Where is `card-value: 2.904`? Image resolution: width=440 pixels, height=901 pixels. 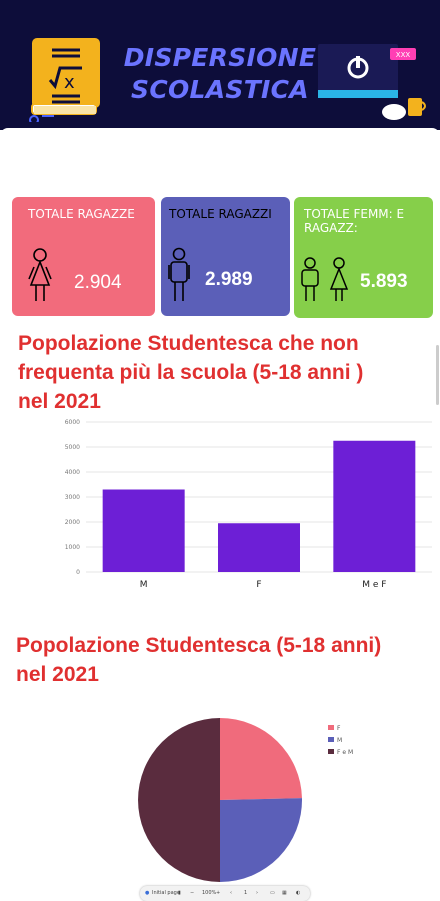
card-value: 2.904 is located at coordinates (98, 282).